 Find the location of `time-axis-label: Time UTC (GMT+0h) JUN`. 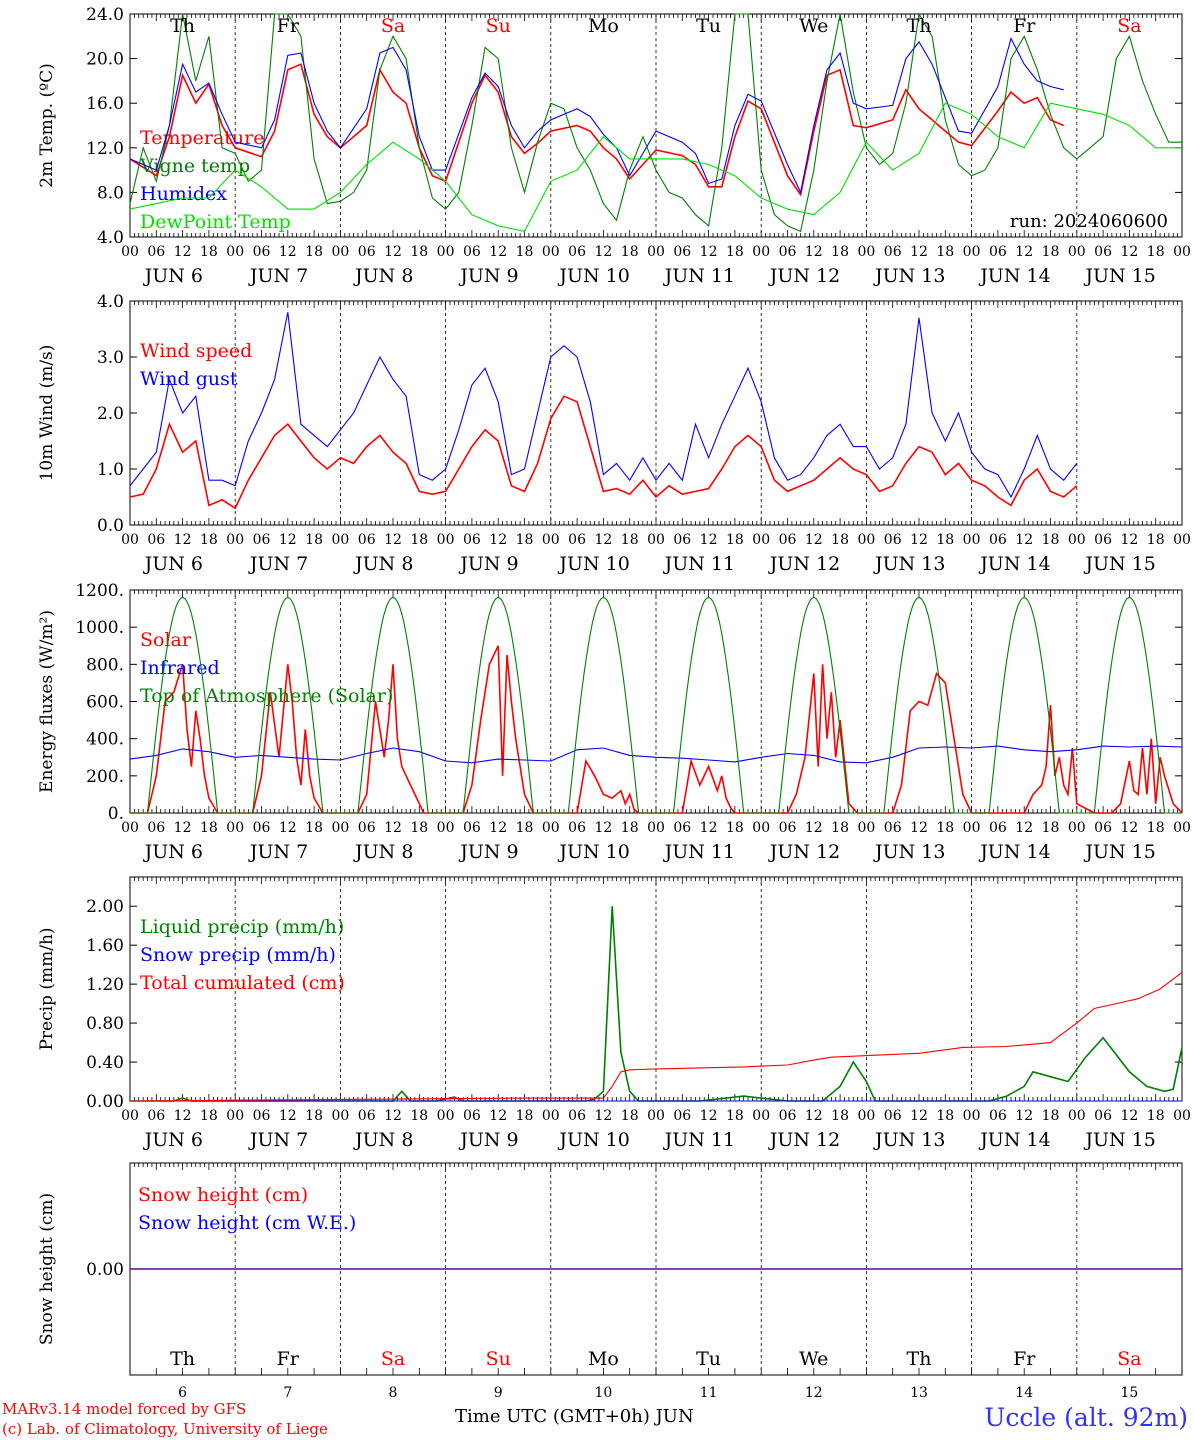

time-axis-label: Time UTC (GMT+0h) JUN is located at coordinates (574, 1416).